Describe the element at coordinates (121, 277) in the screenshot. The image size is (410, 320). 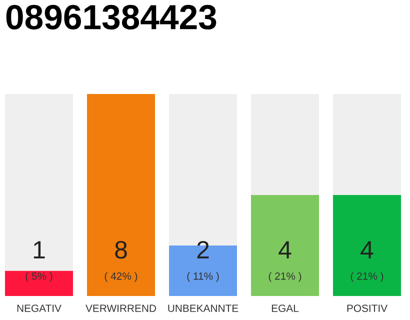
I see `annotation: ( 42% )` at that location.